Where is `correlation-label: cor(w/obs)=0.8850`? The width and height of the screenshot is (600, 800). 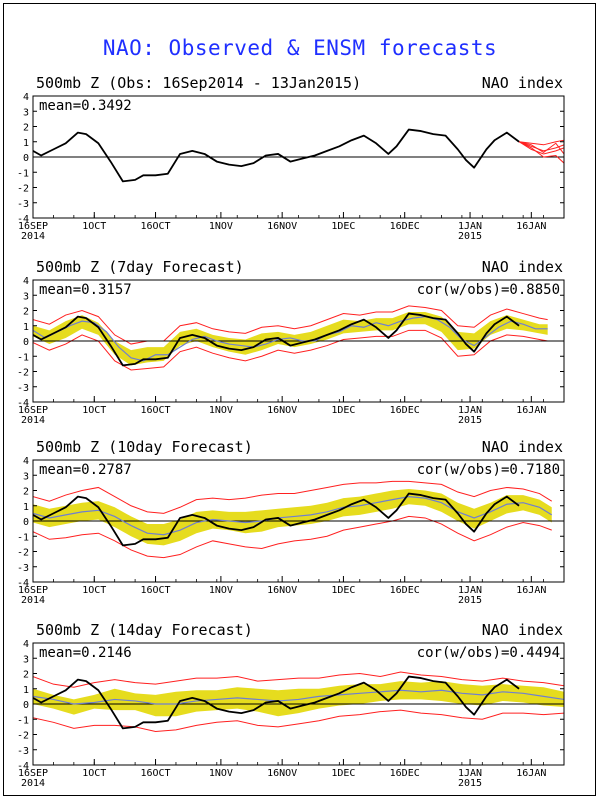
correlation-label: cor(w/obs)=0.8850 is located at coordinates (488, 290).